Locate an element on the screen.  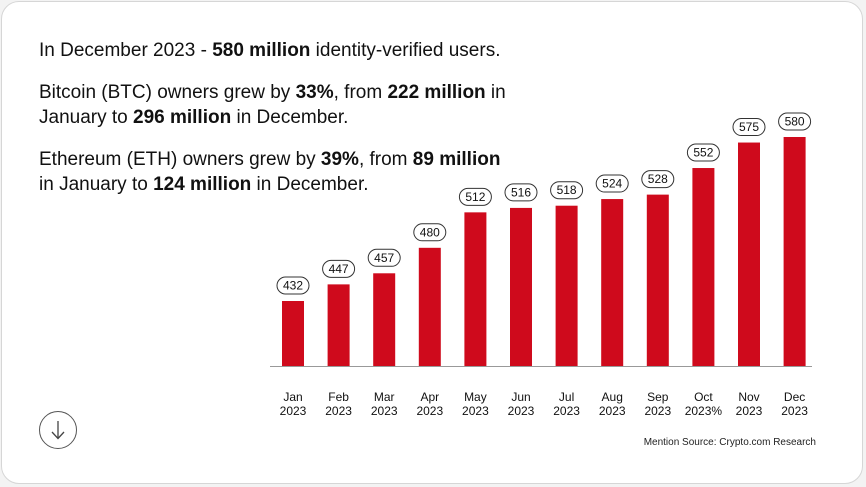
bar-feb is located at coordinates (338, 325).